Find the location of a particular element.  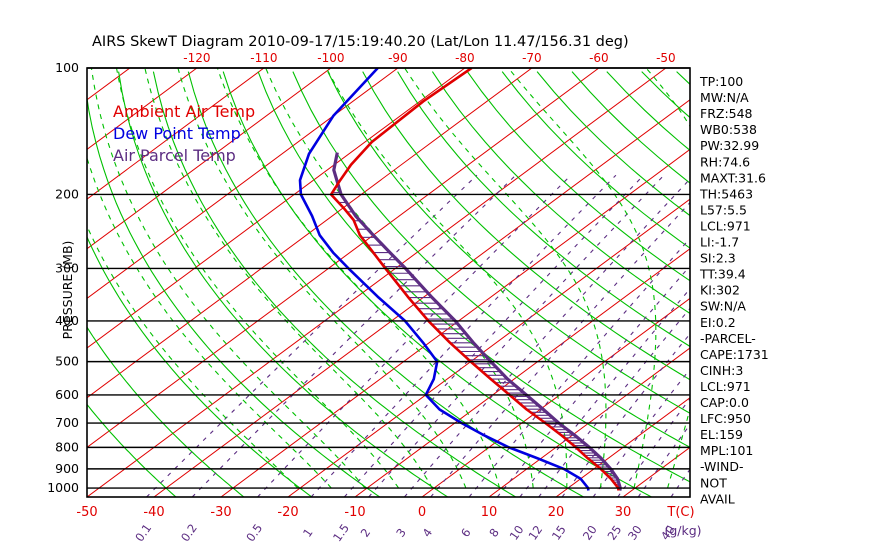

bottom-temp-tick-label: 30 is located at coordinates (623, 512).